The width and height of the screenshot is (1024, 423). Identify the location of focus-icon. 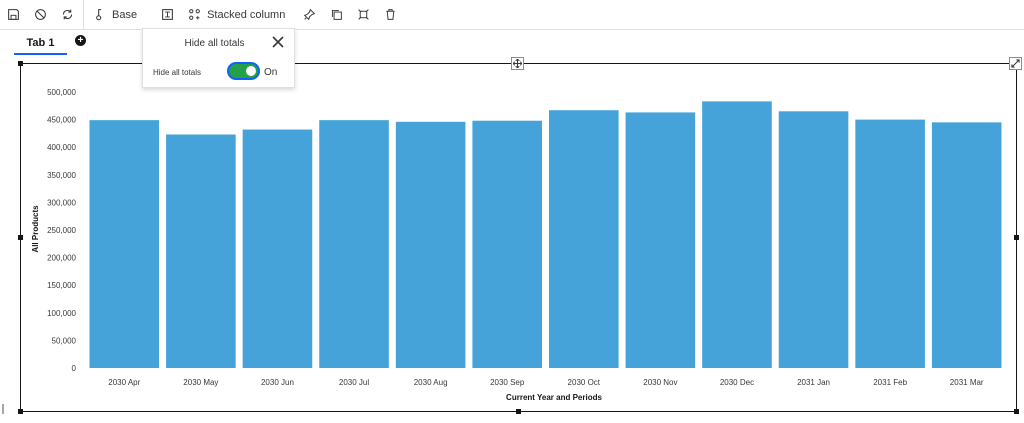
(364, 14).